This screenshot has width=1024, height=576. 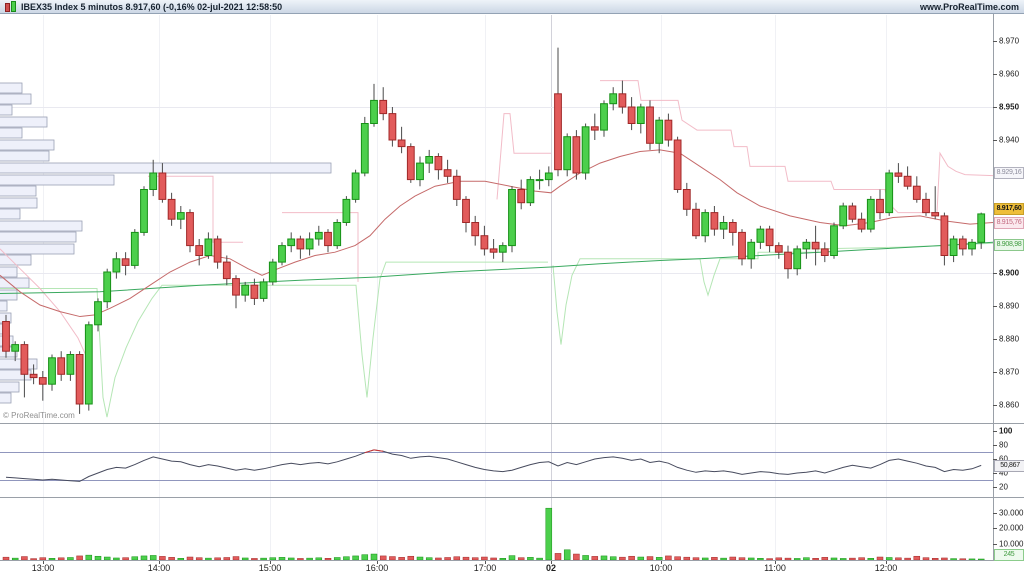 What do you see at coordinates (550, 568) in the screenshot?
I see `time-axis-label: 02` at bounding box center [550, 568].